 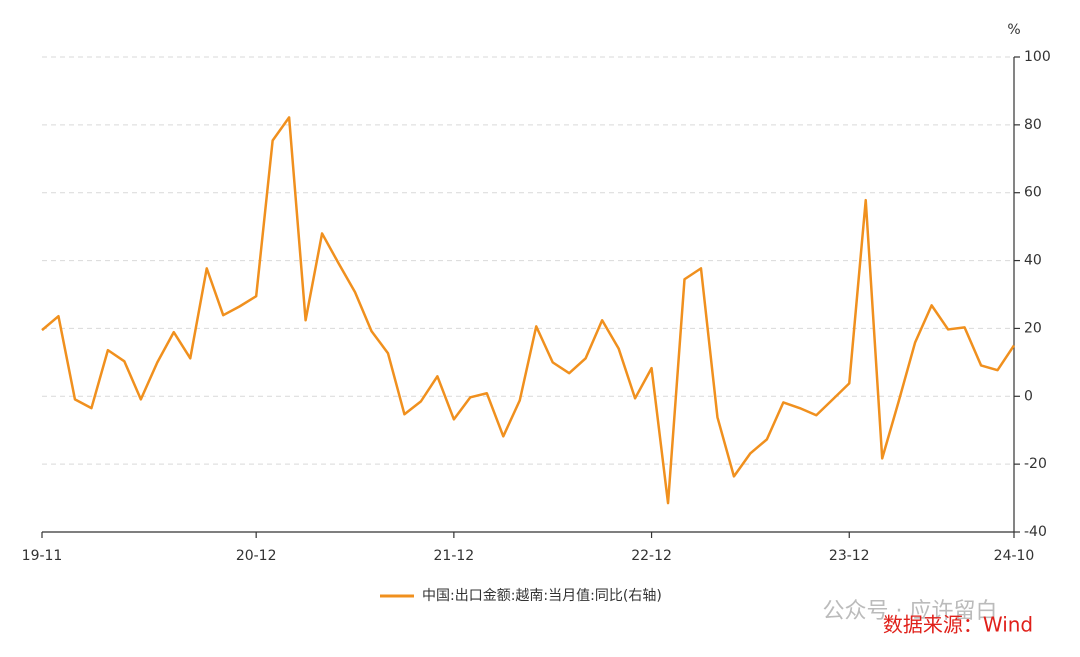 I want to click on y-tick-label: -20, so click(x=1035, y=464).